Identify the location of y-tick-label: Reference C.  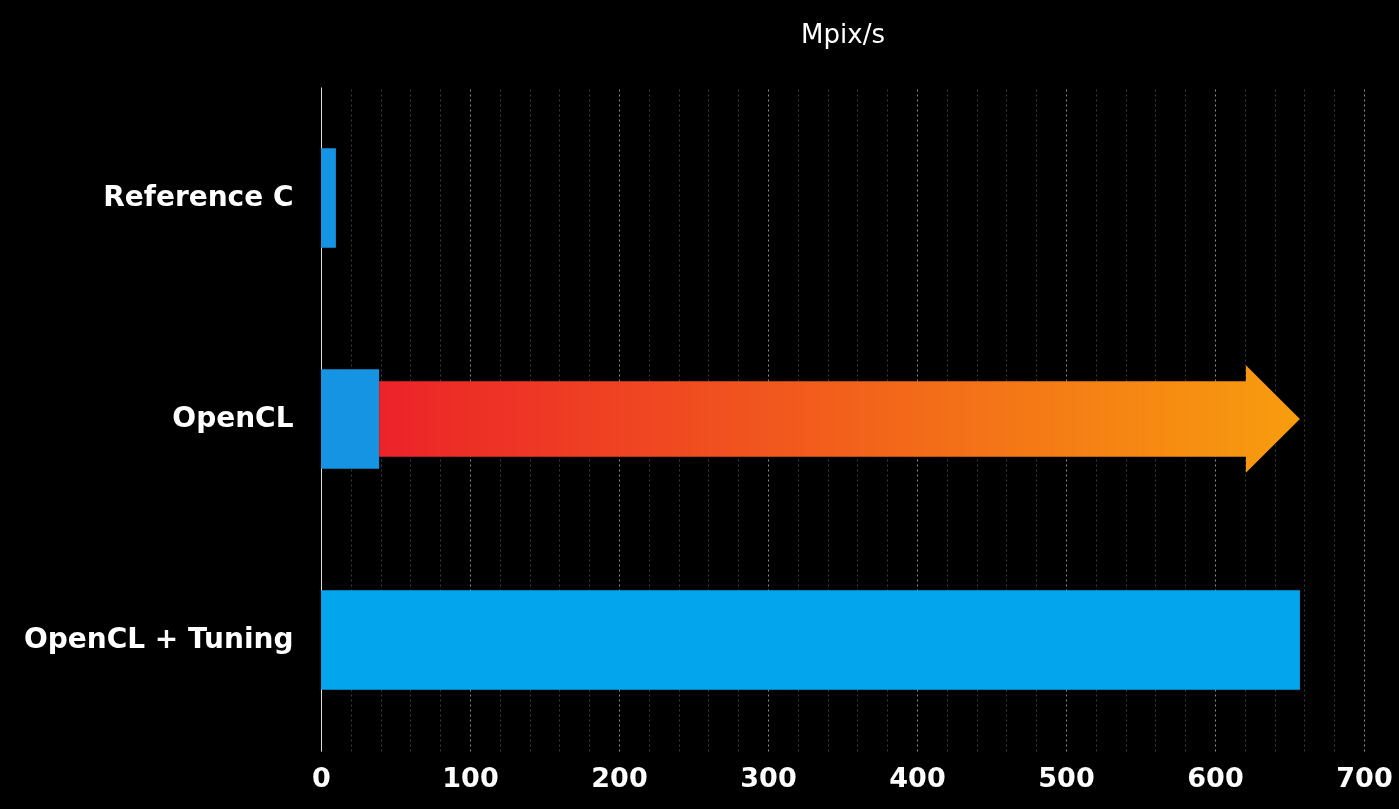
(198, 196).